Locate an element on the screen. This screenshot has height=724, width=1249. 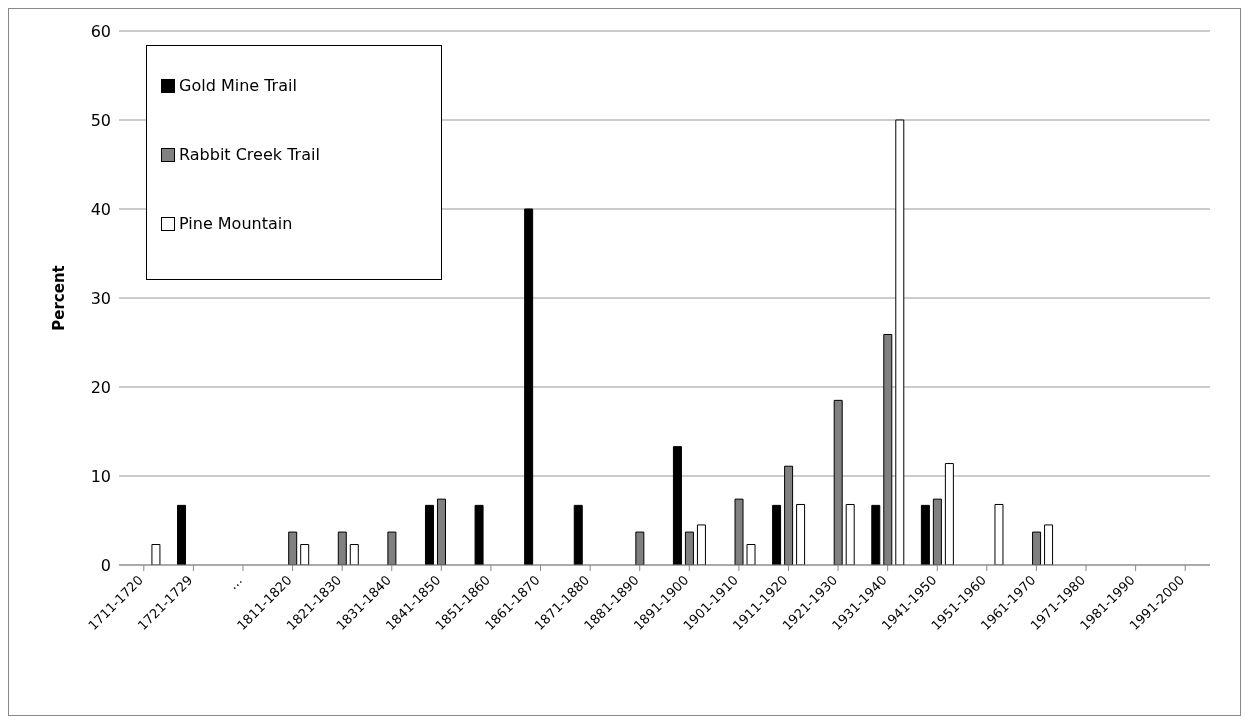
legend-label: Gold Mine Trail is located at coordinates (238, 85).